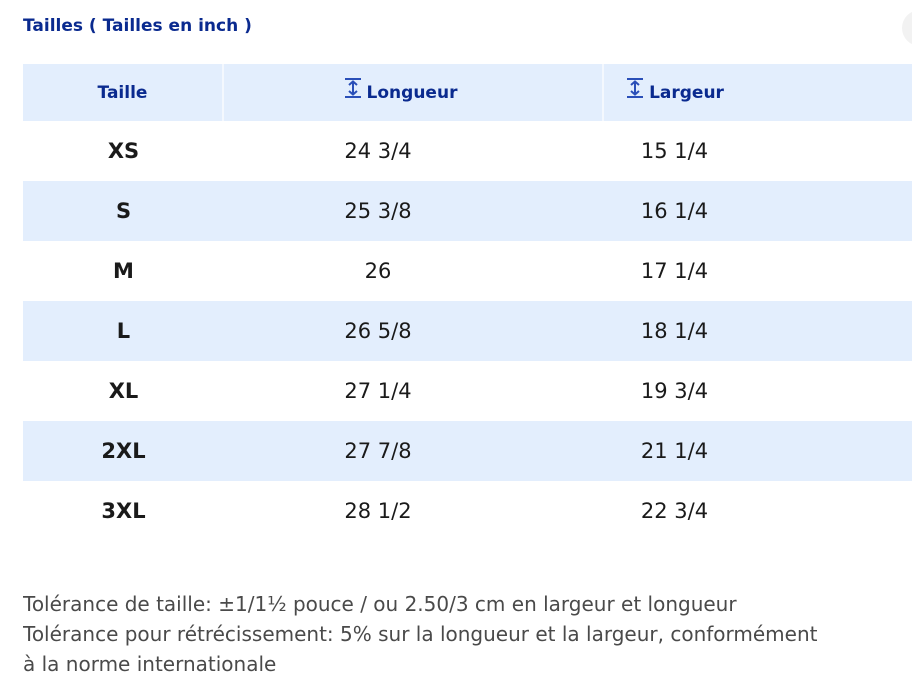  I want to click on width-cell: 18 1/4, so click(758, 331).